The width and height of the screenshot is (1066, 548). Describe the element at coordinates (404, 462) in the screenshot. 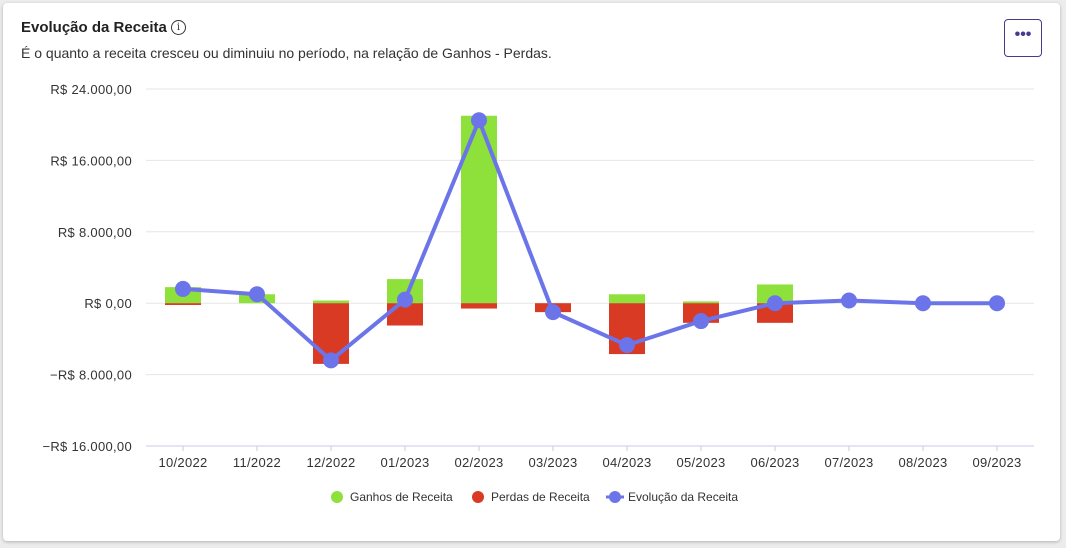

I see `x-tick-label: 01/2023` at that location.